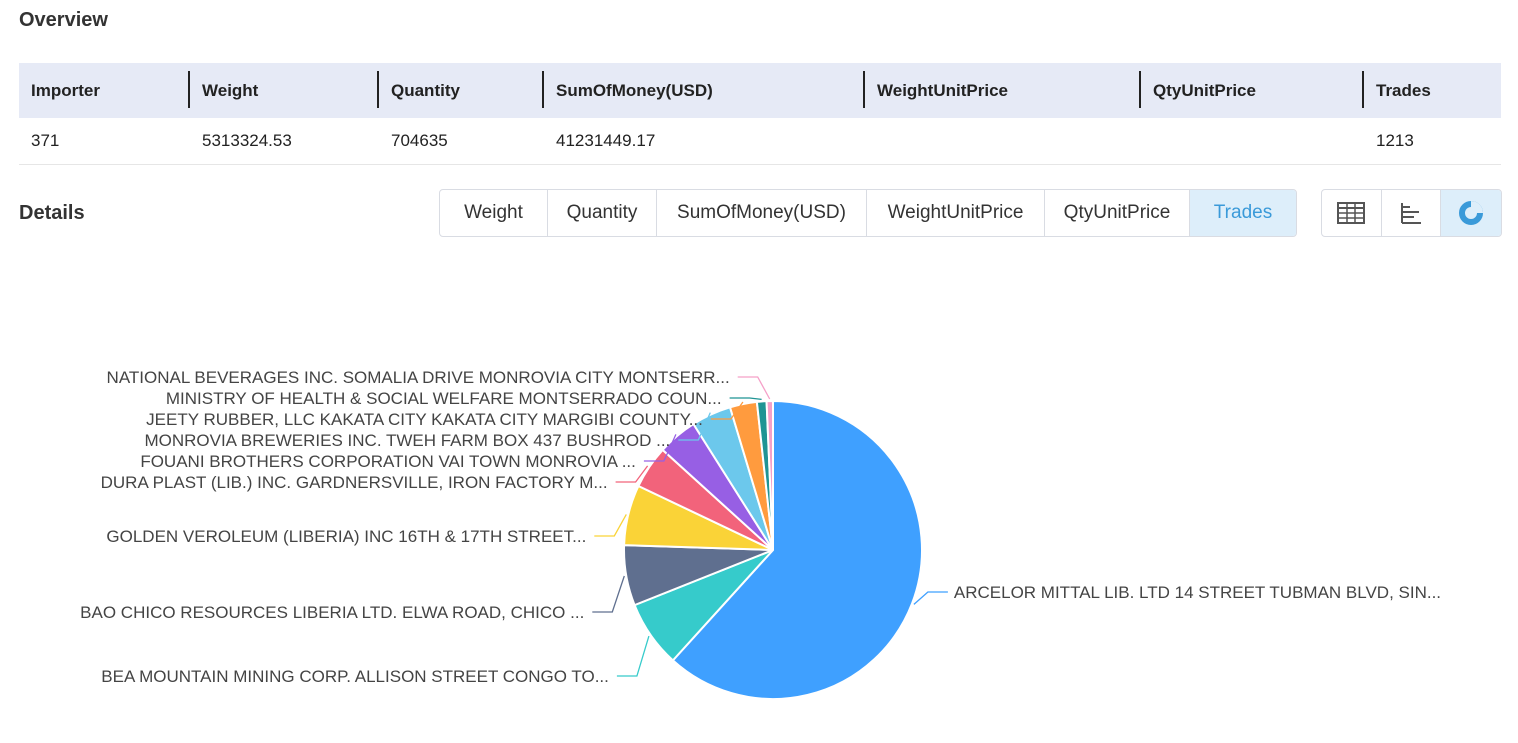 The image size is (1518, 743). What do you see at coordinates (942, 90) in the screenshot?
I see `header-weight-unit-price: WeightUnitPrice` at bounding box center [942, 90].